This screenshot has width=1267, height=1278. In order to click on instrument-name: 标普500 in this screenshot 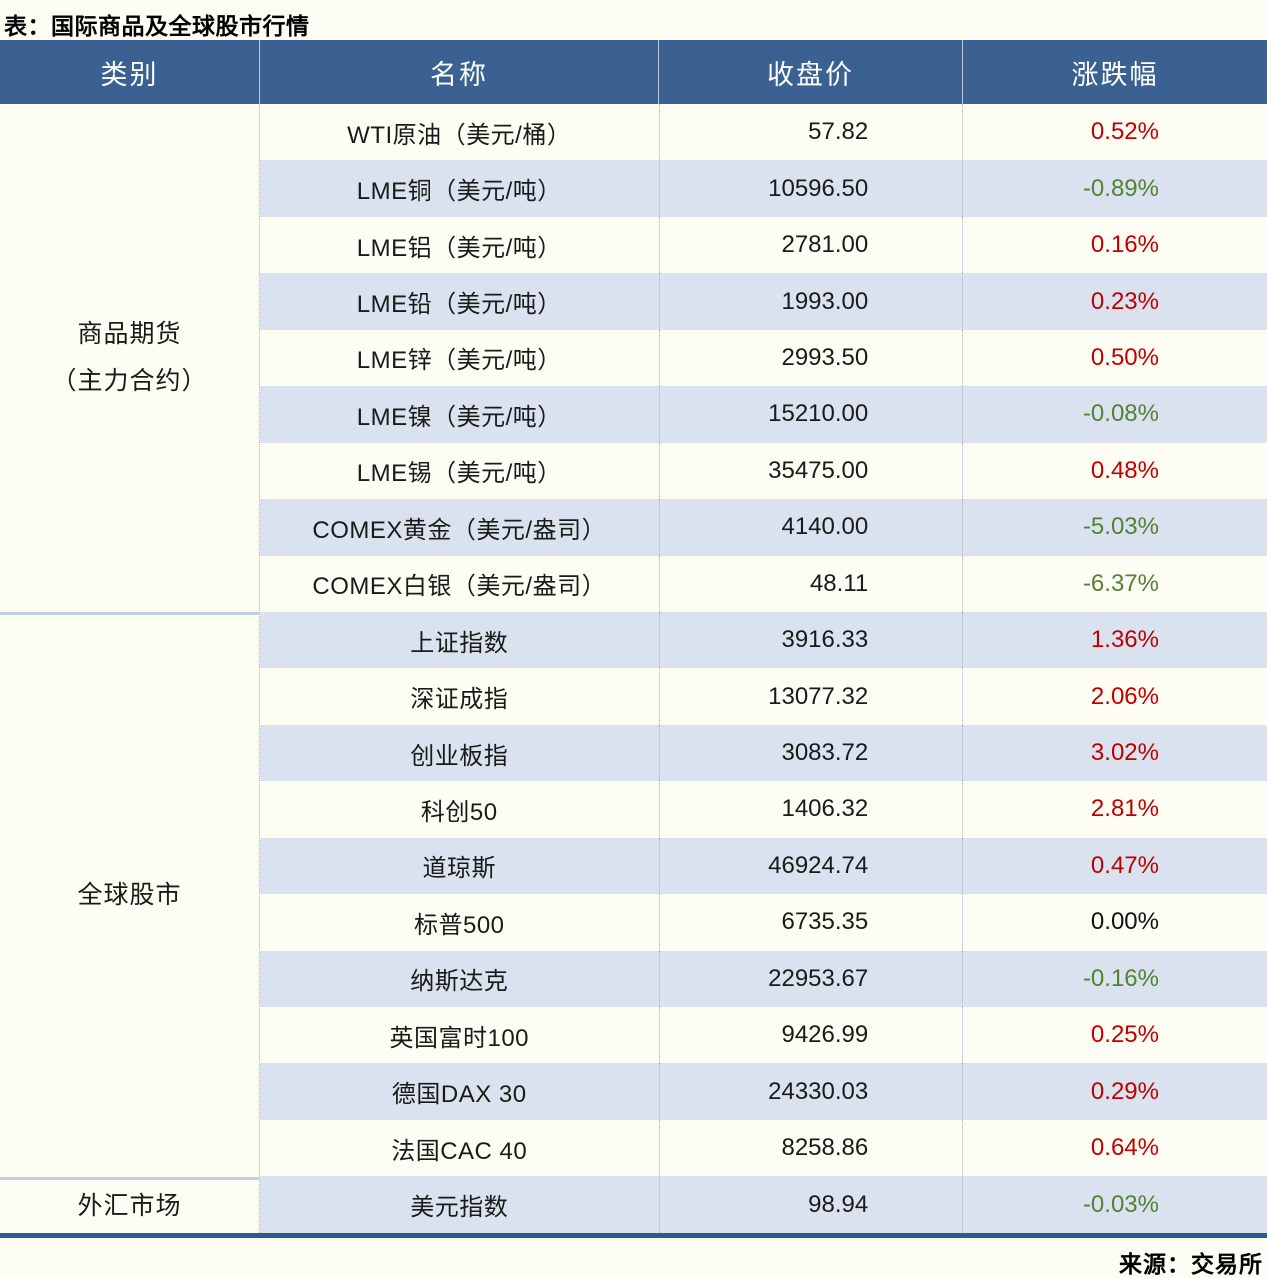, I will do `click(459, 925)`.